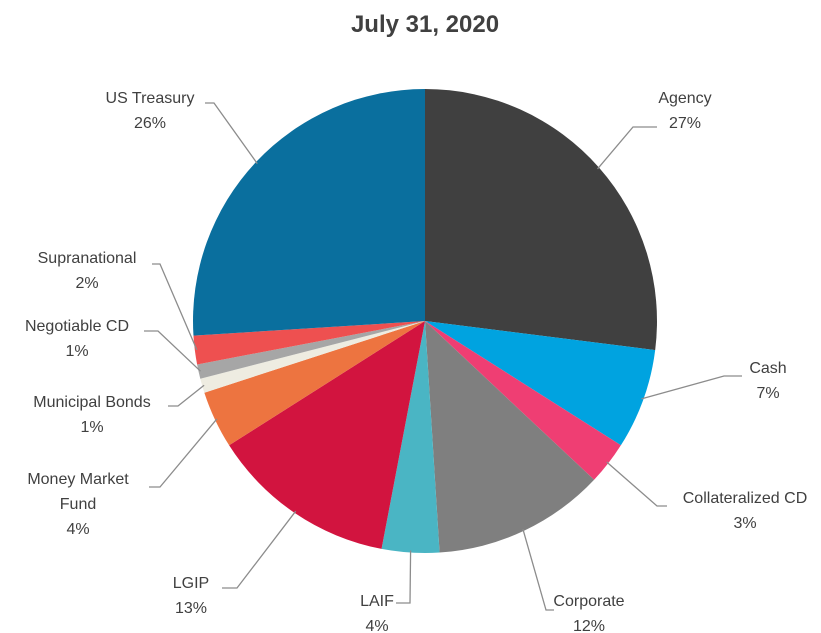  What do you see at coordinates (691, 387) in the screenshot?
I see `leader-line-cash` at bounding box center [691, 387].